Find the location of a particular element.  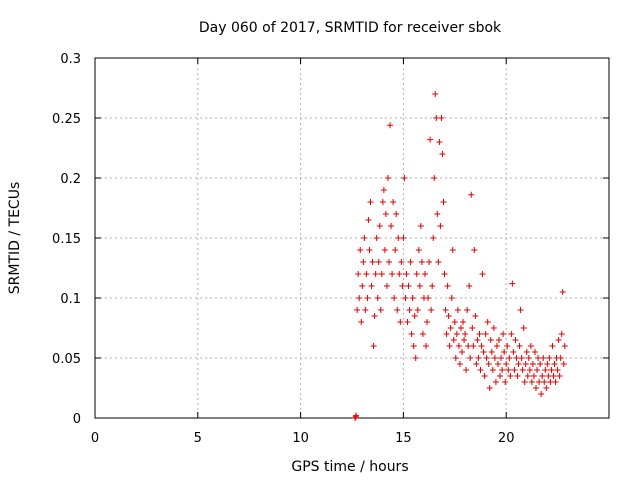

y-tick-label: 0 is located at coordinates (77, 419).